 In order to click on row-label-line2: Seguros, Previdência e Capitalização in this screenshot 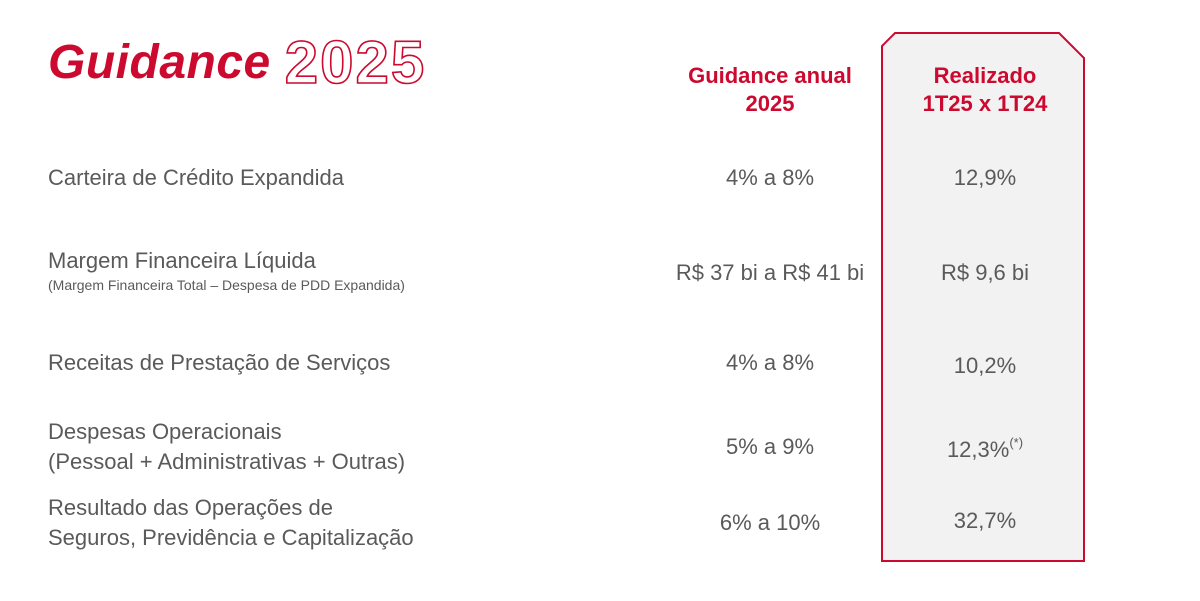, I will do `click(231, 537)`.